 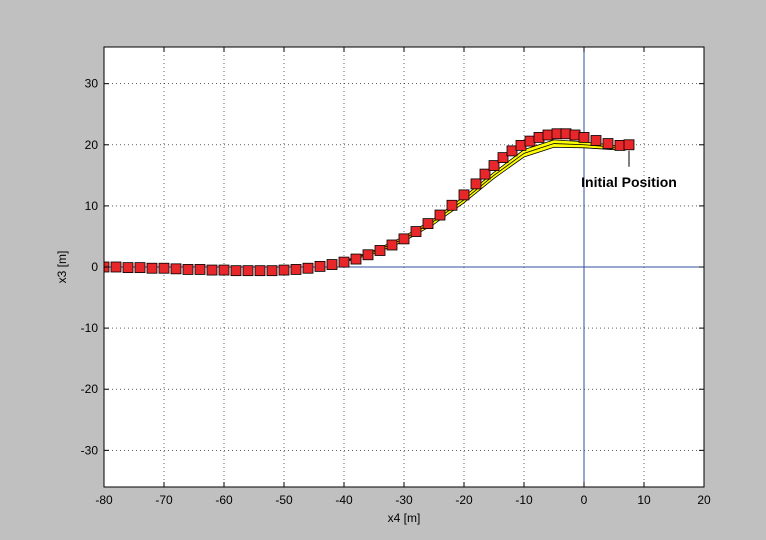 What do you see at coordinates (92, 84) in the screenshot?
I see `y-tick-label: 30` at bounding box center [92, 84].